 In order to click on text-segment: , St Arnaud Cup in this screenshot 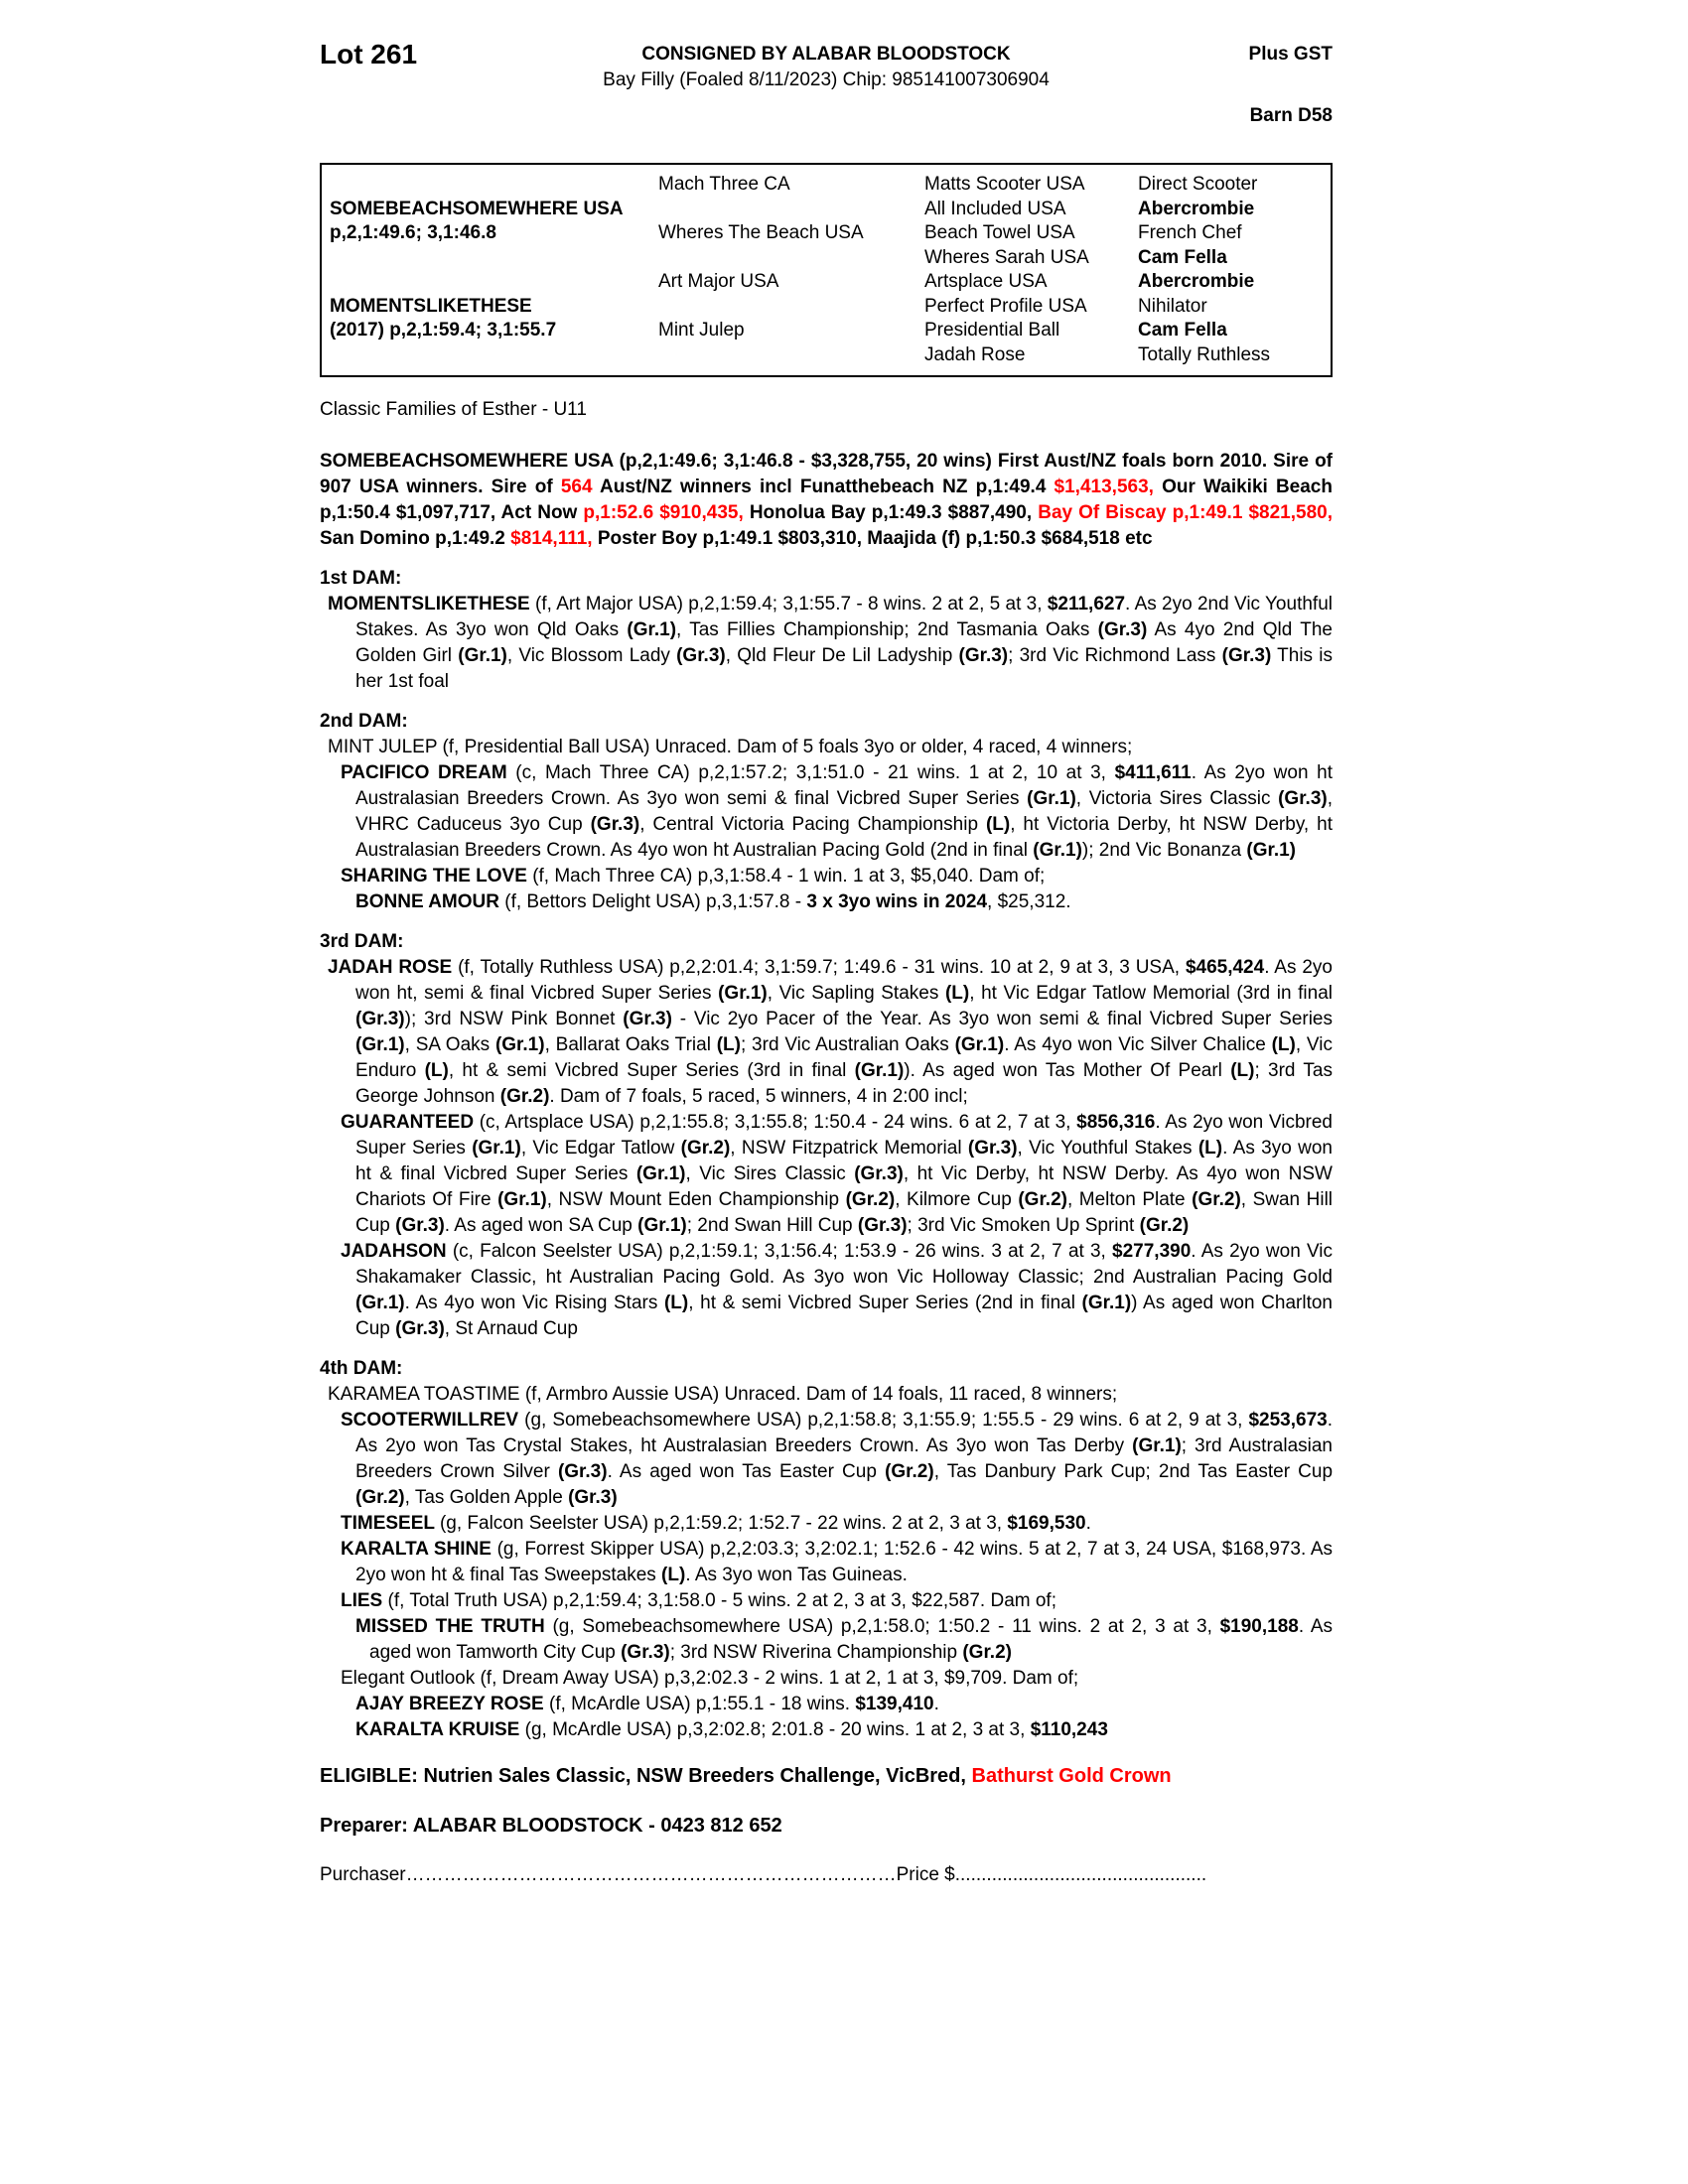, I will do `click(511, 1328)`.